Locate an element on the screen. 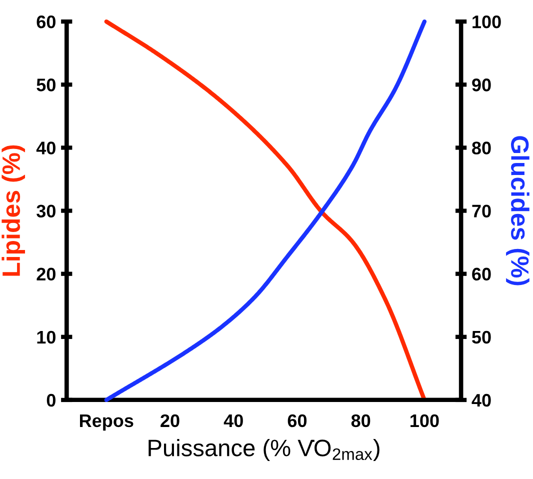  y-tick-label: 40 is located at coordinates (46, 148).